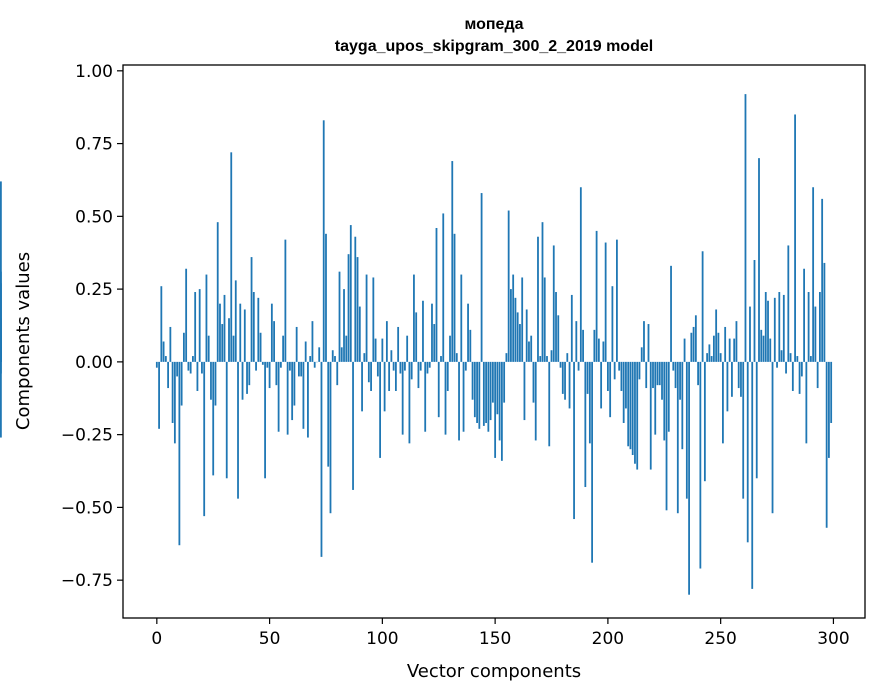 The height and width of the screenshot is (696, 880). I want to click on y-tick-label: −0.75, so click(87, 581).